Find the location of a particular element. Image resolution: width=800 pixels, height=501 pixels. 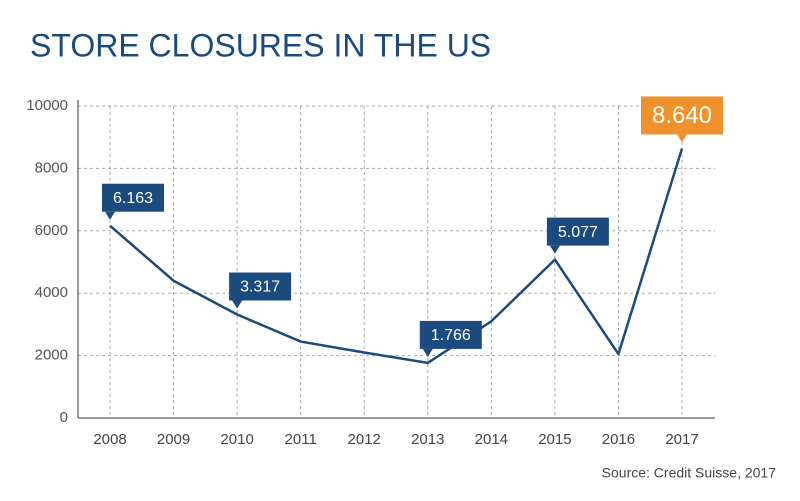

source: Source: Credit Suisse, 2017 is located at coordinates (689, 473).